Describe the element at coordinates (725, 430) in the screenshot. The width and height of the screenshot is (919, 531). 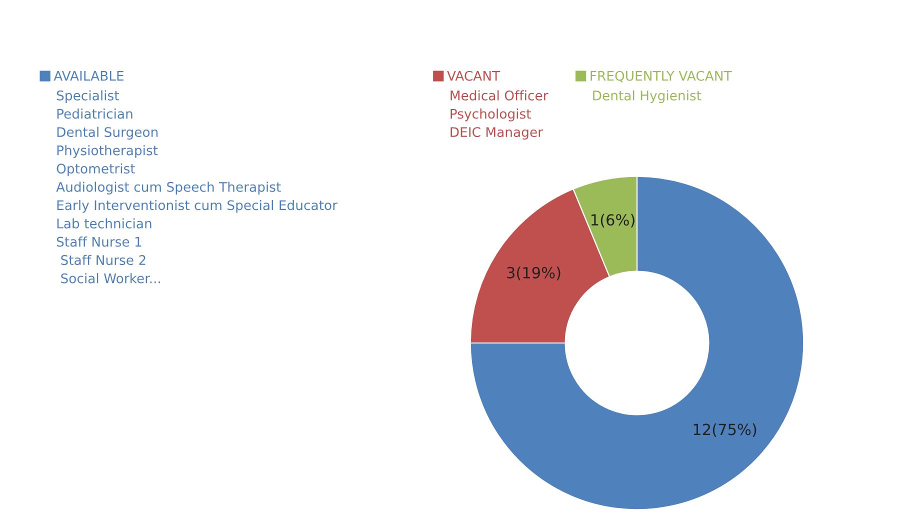
I see `data-label: 12(75%)` at that location.